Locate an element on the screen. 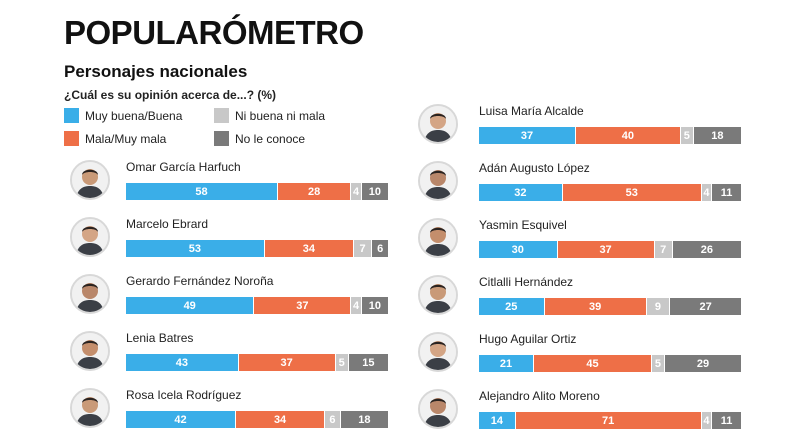 The width and height of the screenshot is (800, 442). bar-segment-favorable: 21 is located at coordinates (507, 363).